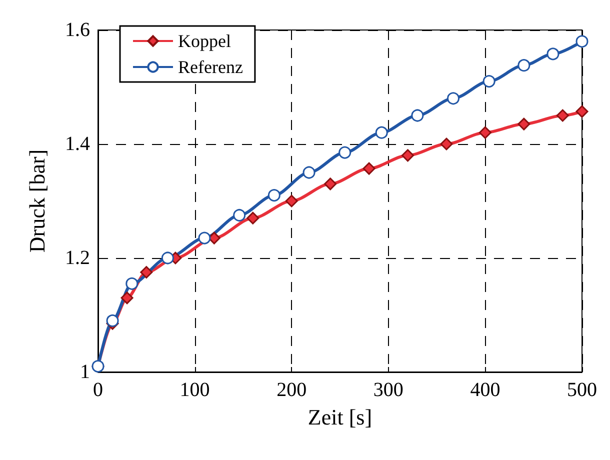 The width and height of the screenshot is (610, 460). What do you see at coordinates (85, 372) in the screenshot?
I see `y-tick-label: 1` at bounding box center [85, 372].